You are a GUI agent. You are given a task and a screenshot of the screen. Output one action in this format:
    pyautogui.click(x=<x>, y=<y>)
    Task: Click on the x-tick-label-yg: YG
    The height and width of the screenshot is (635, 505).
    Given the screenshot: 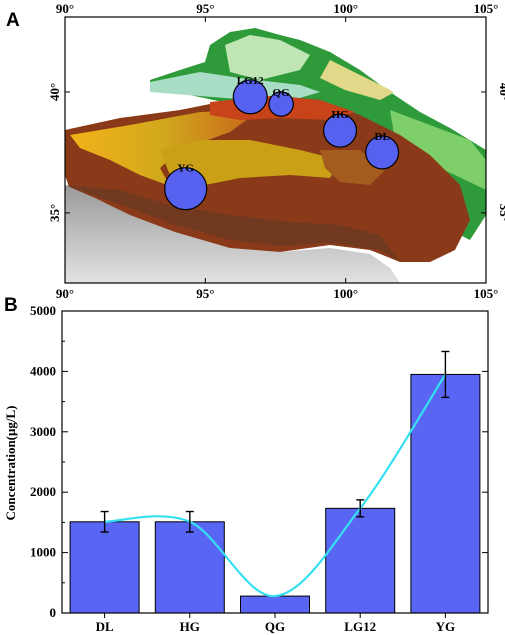 What is the action you would take?
    pyautogui.click(x=446, y=626)
    